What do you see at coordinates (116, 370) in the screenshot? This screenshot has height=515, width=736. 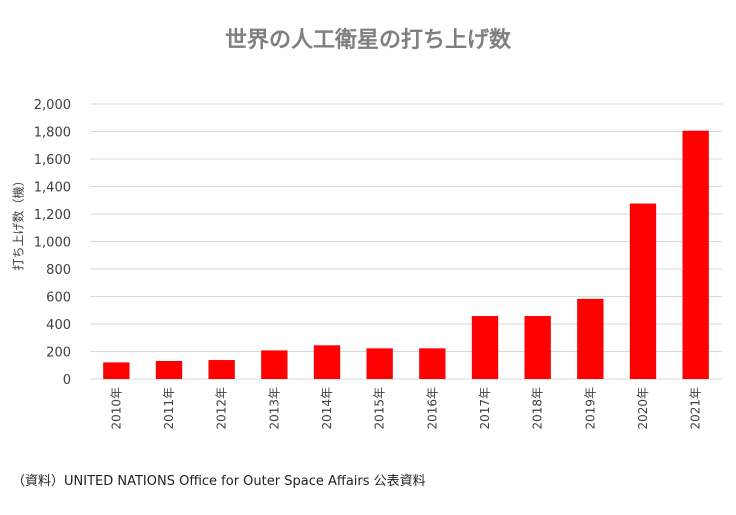 I see `bar-2010年` at bounding box center [116, 370].